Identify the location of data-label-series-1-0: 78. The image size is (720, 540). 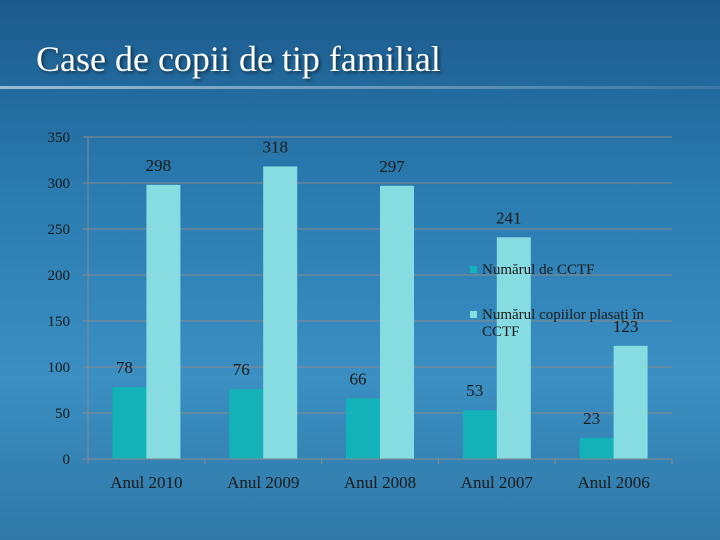
(124, 367).